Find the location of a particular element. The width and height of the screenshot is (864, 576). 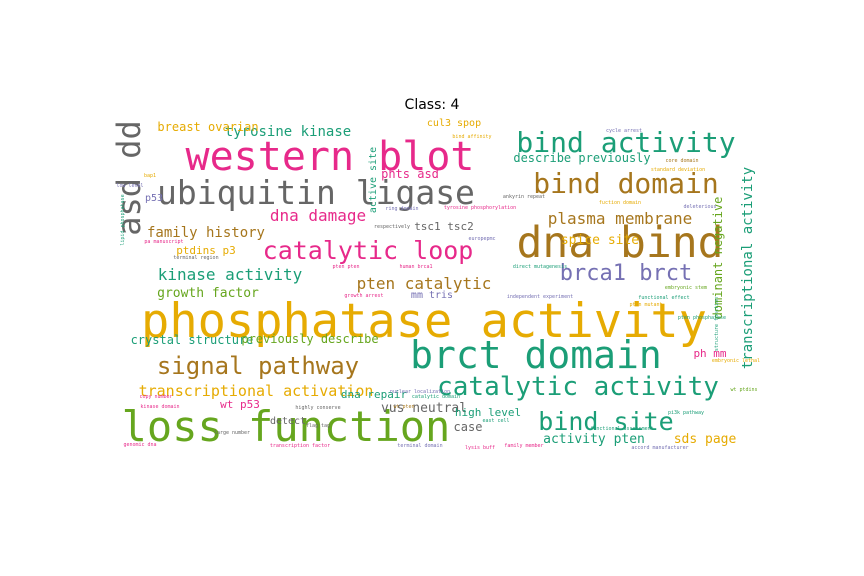

cloud-word: bind site is located at coordinates (605, 421).